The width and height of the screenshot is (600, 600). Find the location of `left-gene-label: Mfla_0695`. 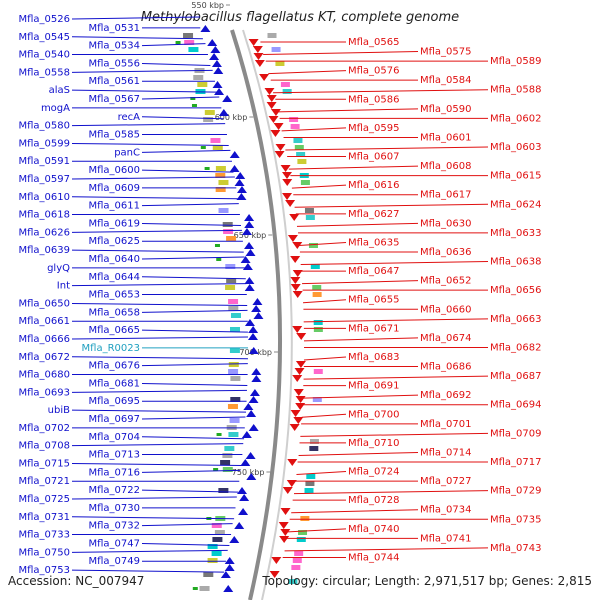

left-gene-label: Mfla_0695 is located at coordinates (114, 401).